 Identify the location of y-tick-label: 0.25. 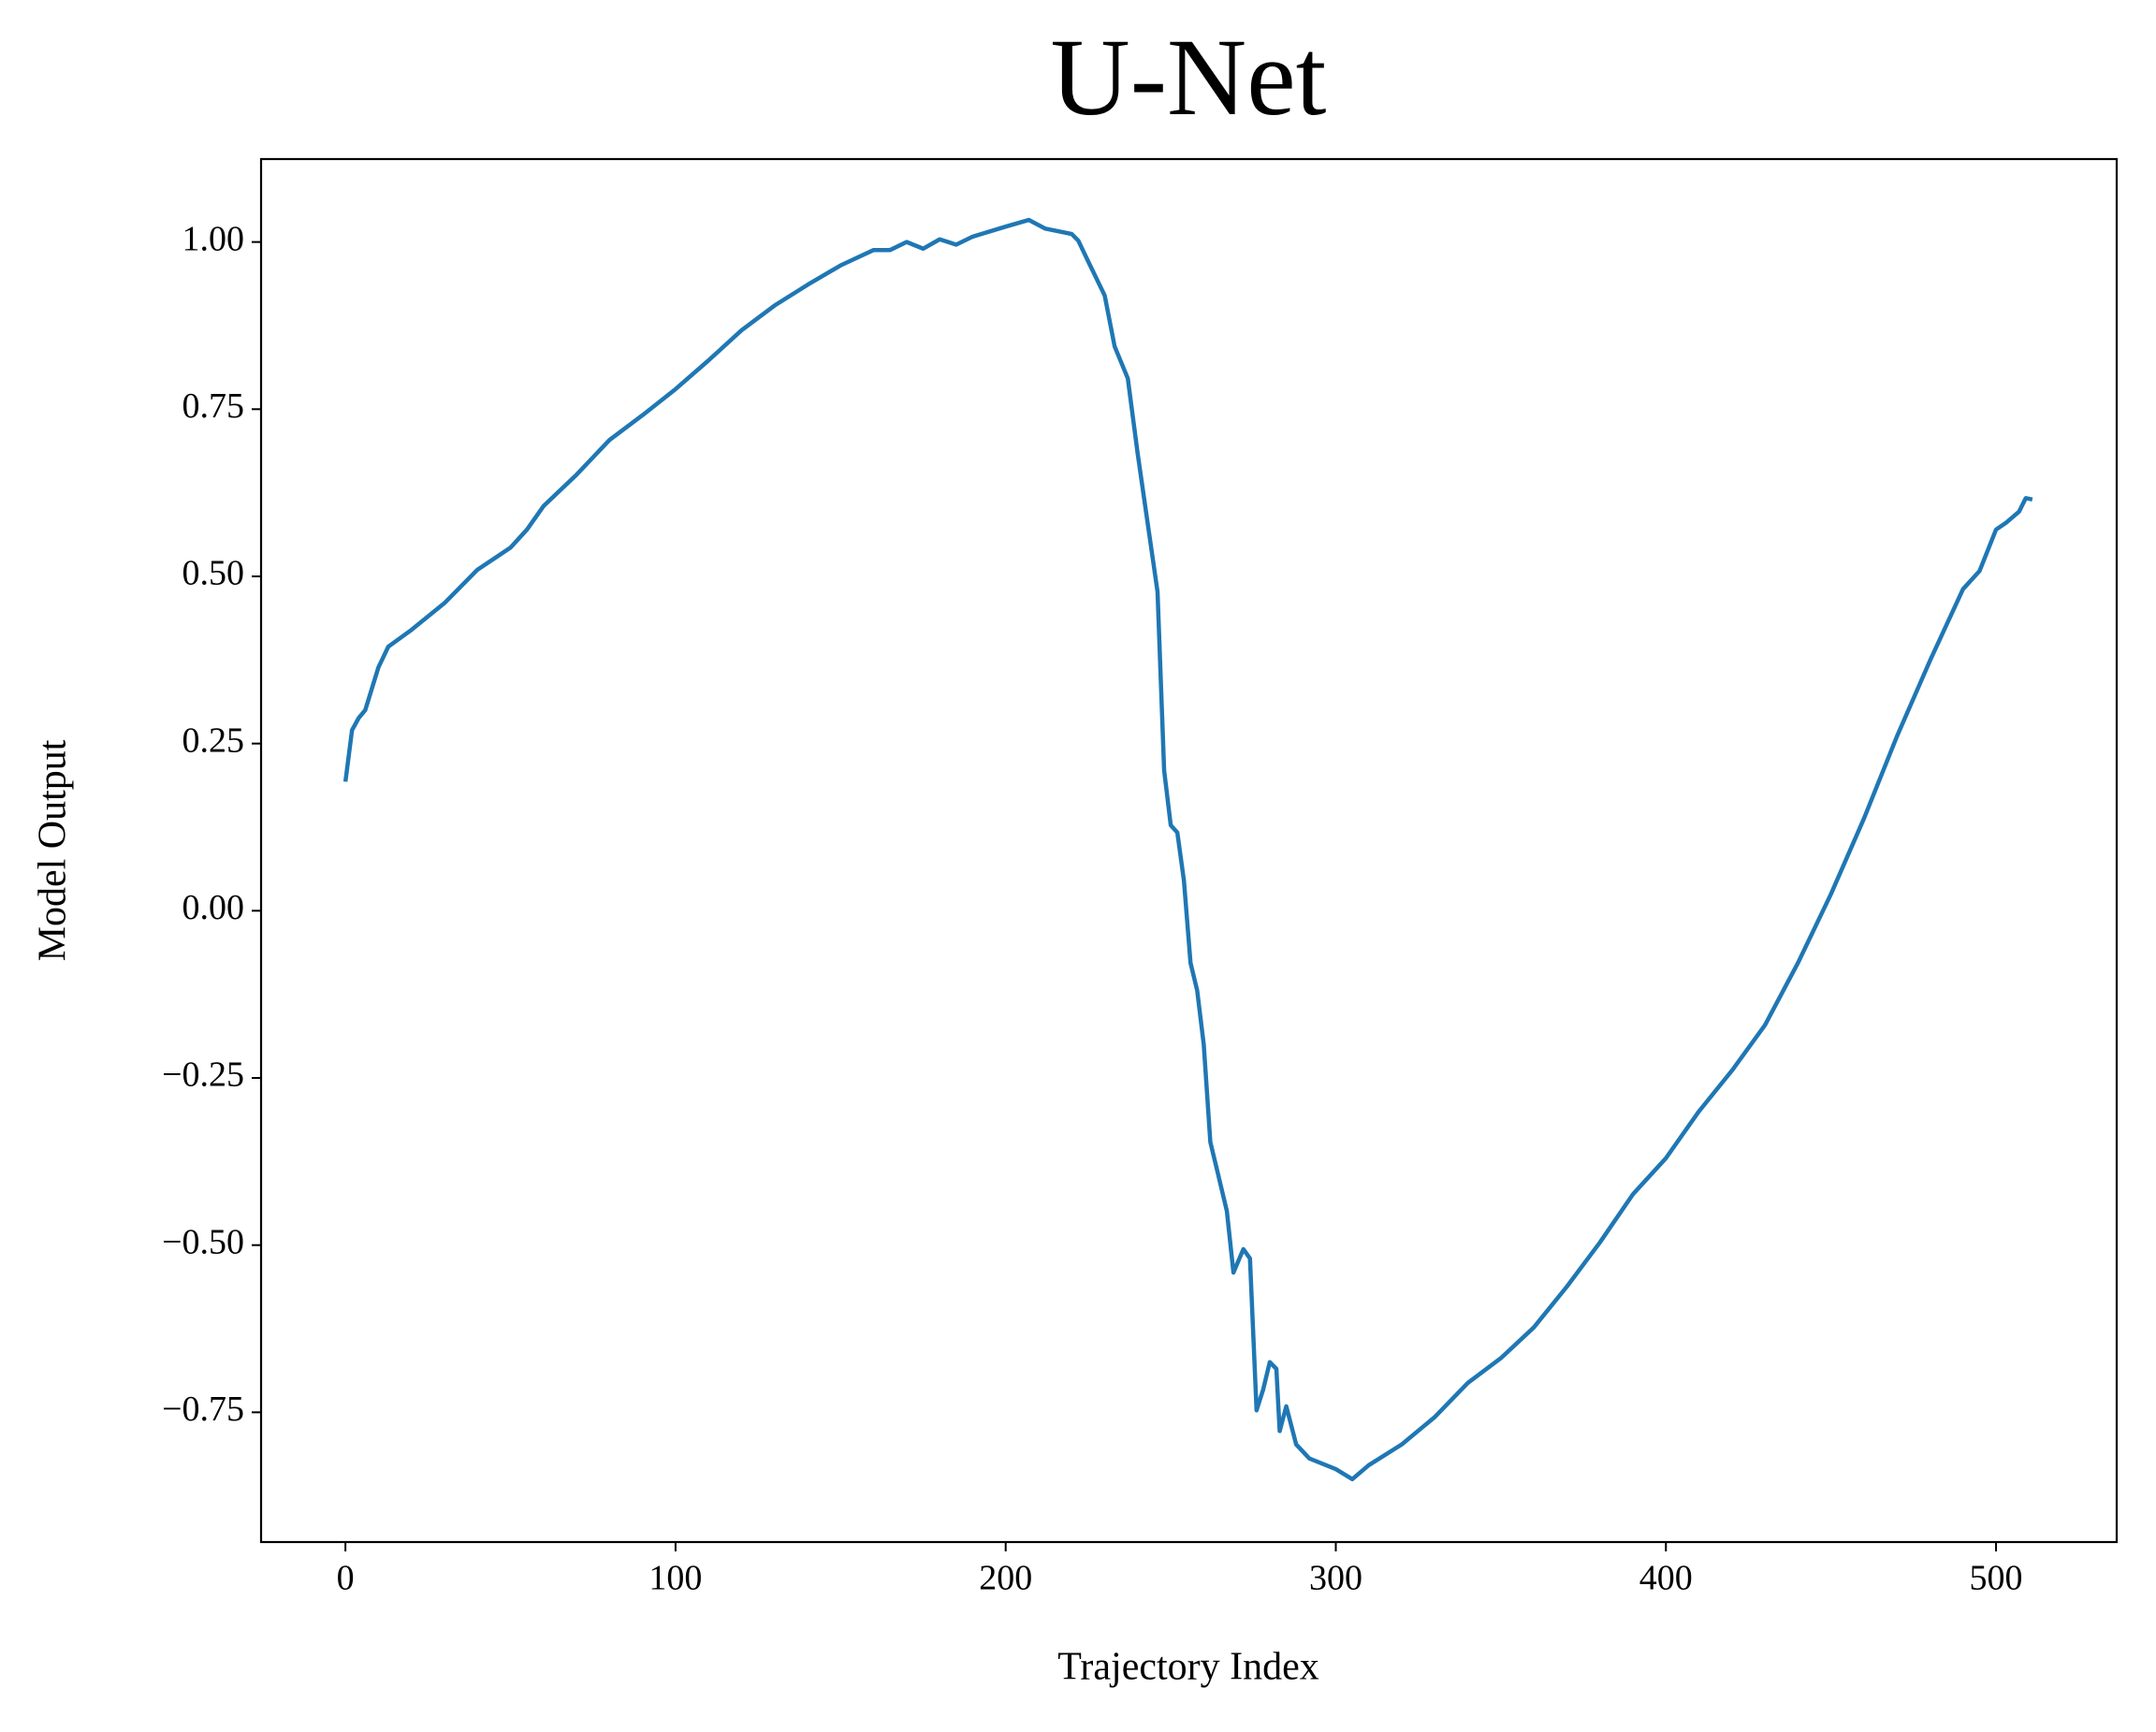
(213, 740).